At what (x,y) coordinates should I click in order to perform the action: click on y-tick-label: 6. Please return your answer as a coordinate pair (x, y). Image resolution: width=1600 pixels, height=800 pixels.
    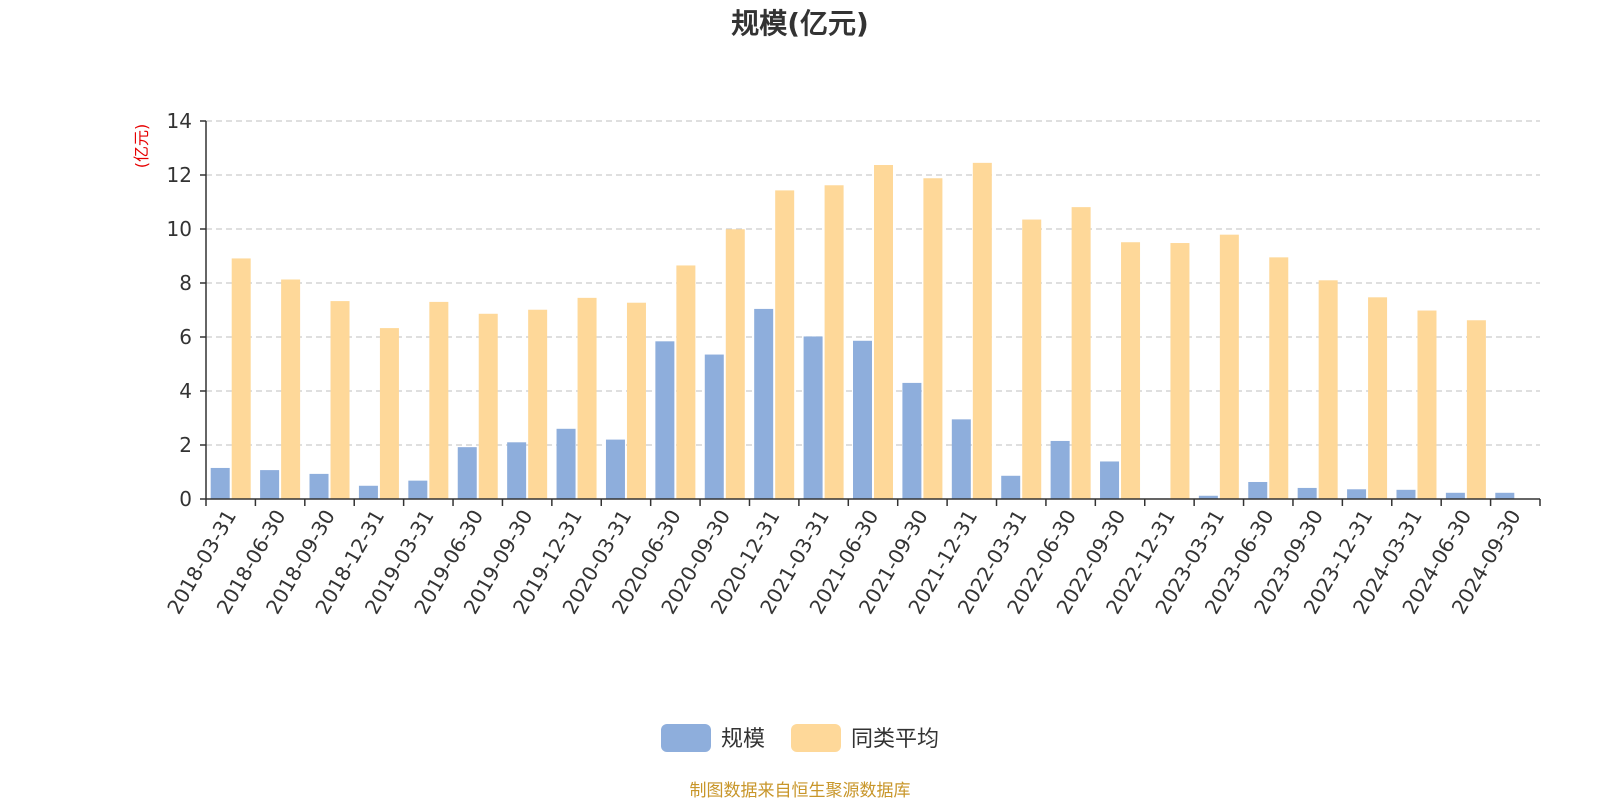
    Looking at the image, I should click on (185, 337).